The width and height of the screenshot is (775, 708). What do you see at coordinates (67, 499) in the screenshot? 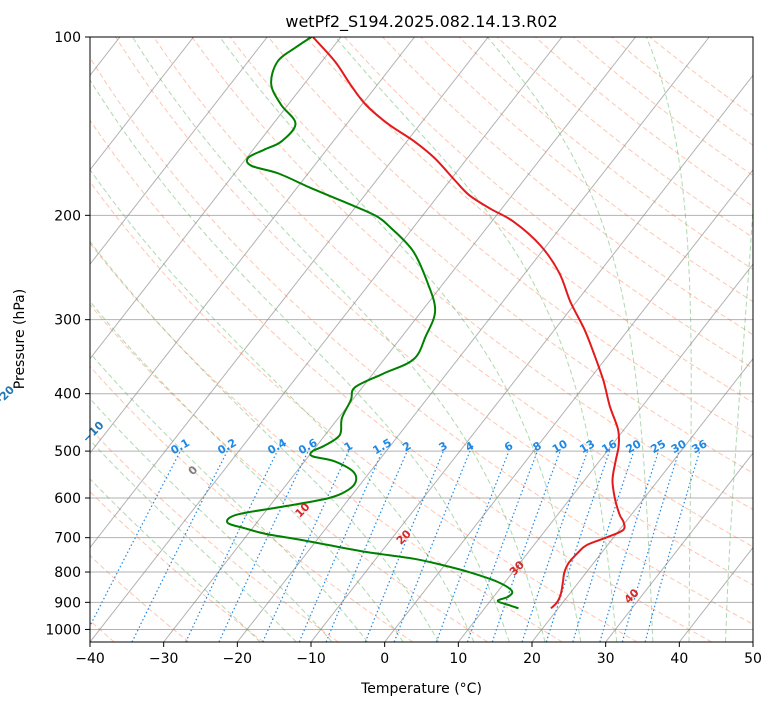
I see `y-tick-label: 600` at bounding box center [67, 499].